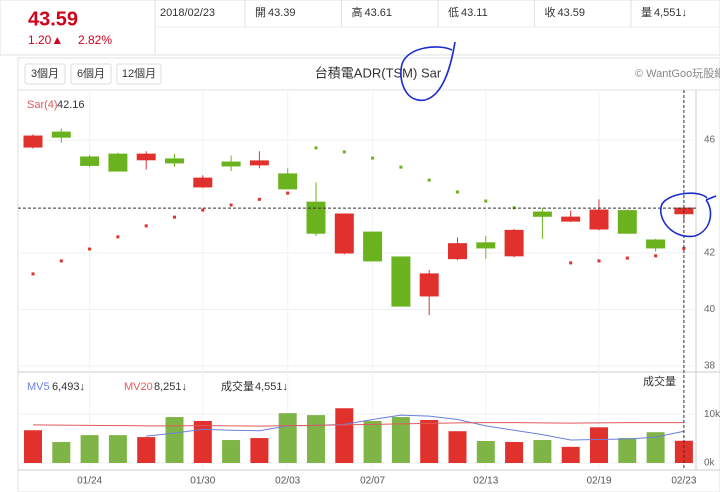 This screenshot has width=720, height=492. Describe the element at coordinates (138, 387) in the screenshot. I see `mv20-legend-name: MV20` at that location.